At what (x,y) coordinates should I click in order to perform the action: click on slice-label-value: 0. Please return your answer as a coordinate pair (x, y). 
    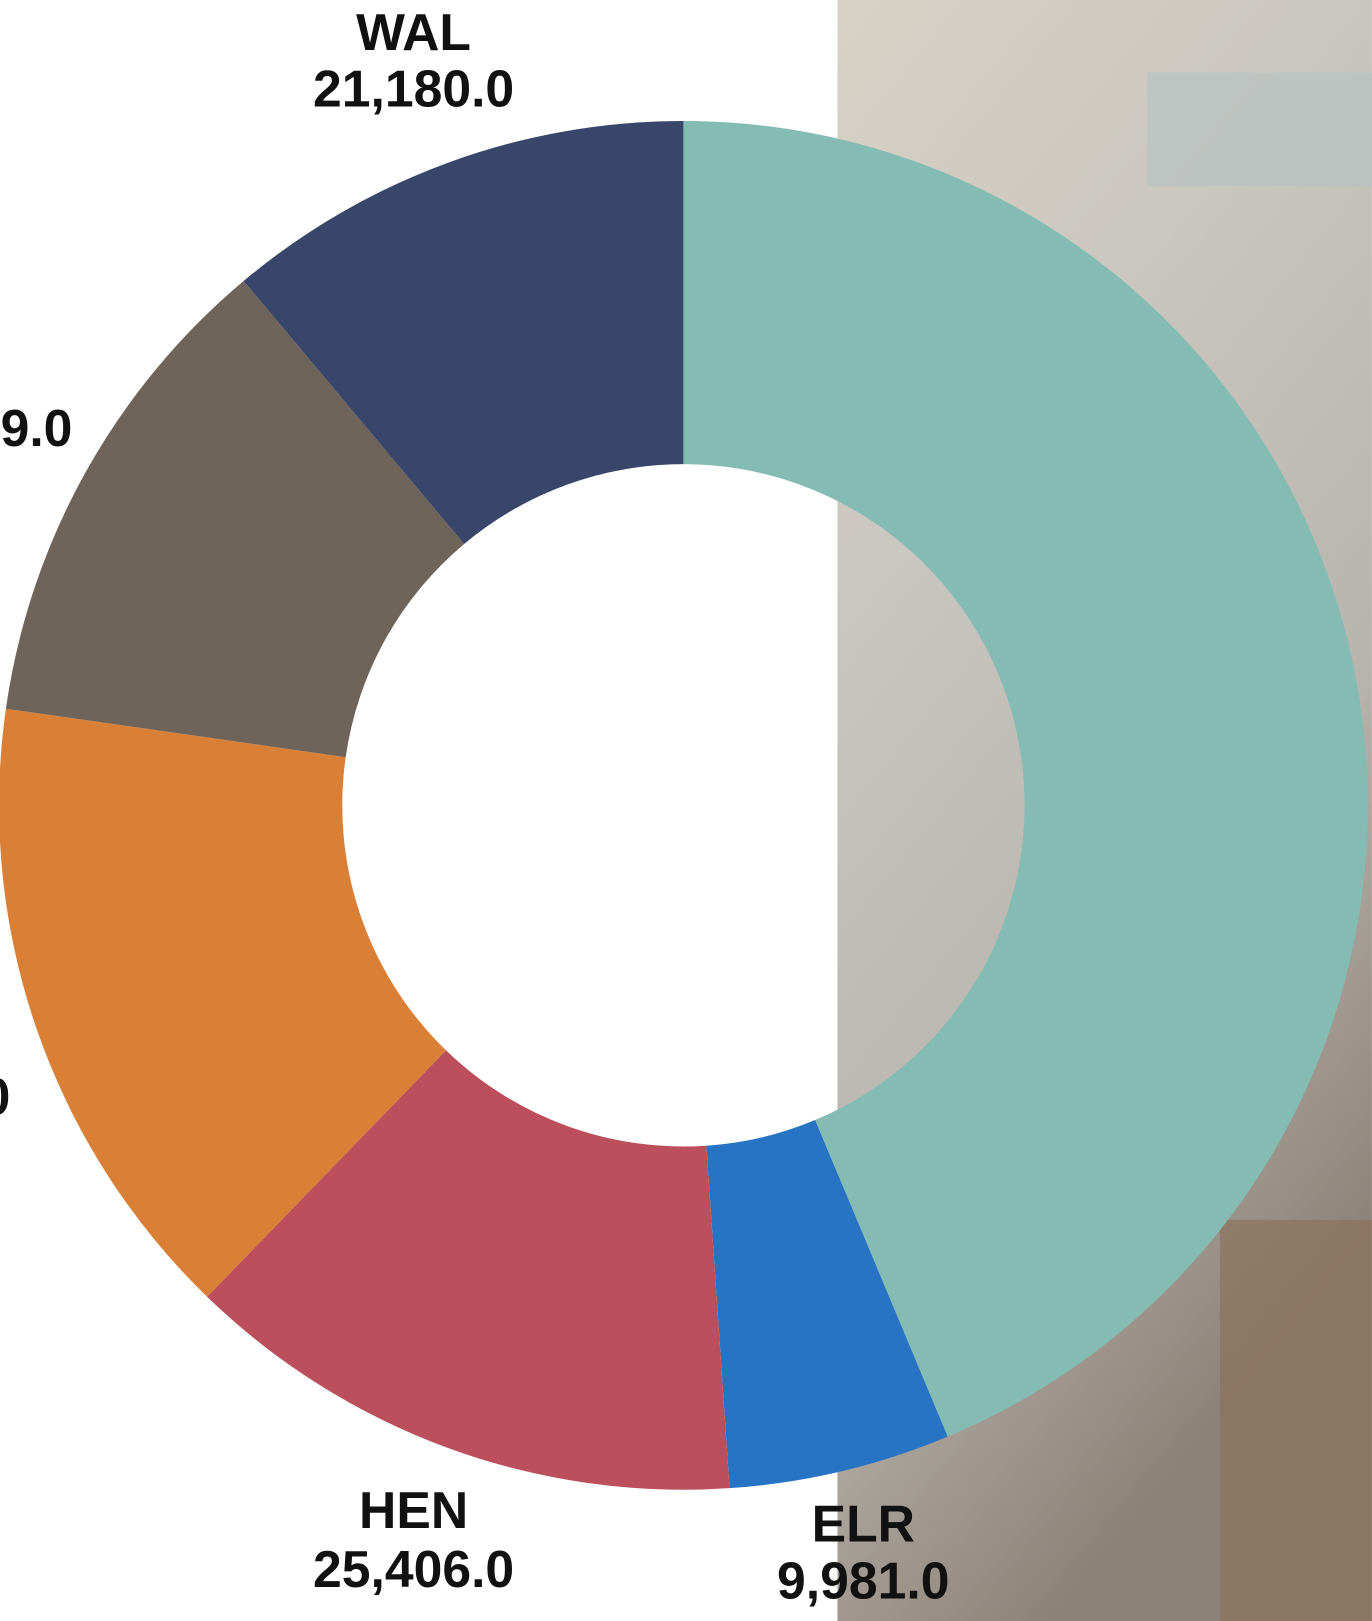
    Looking at the image, I should click on (5, 1097).